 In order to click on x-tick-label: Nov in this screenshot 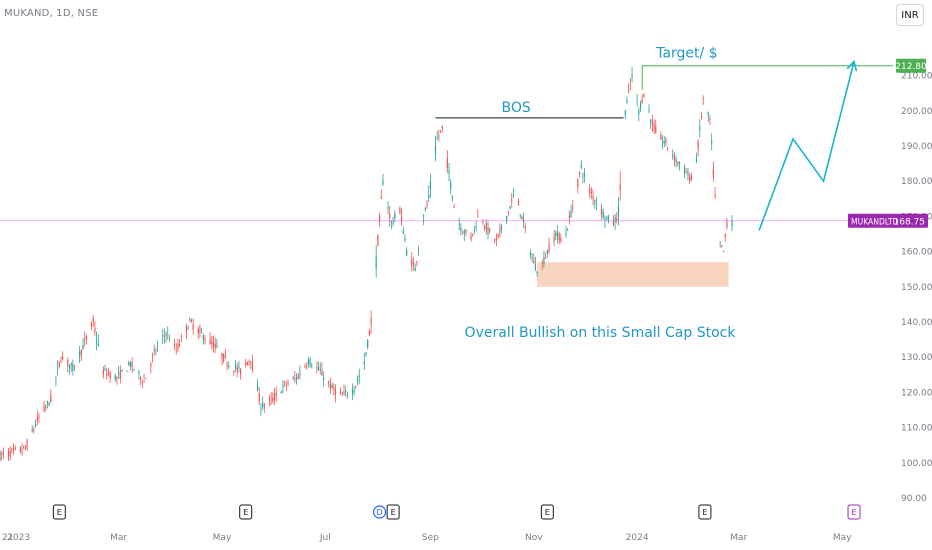, I will do `click(534, 538)`.